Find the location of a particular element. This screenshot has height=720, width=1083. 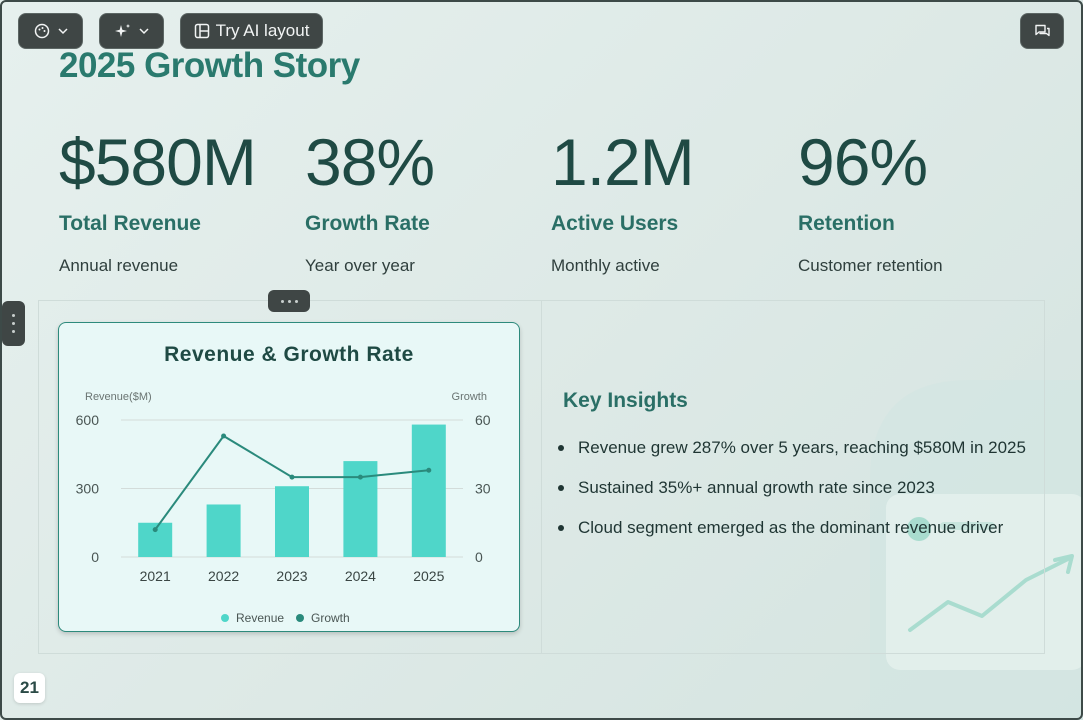

ai-dropdown-button is located at coordinates (131, 31).